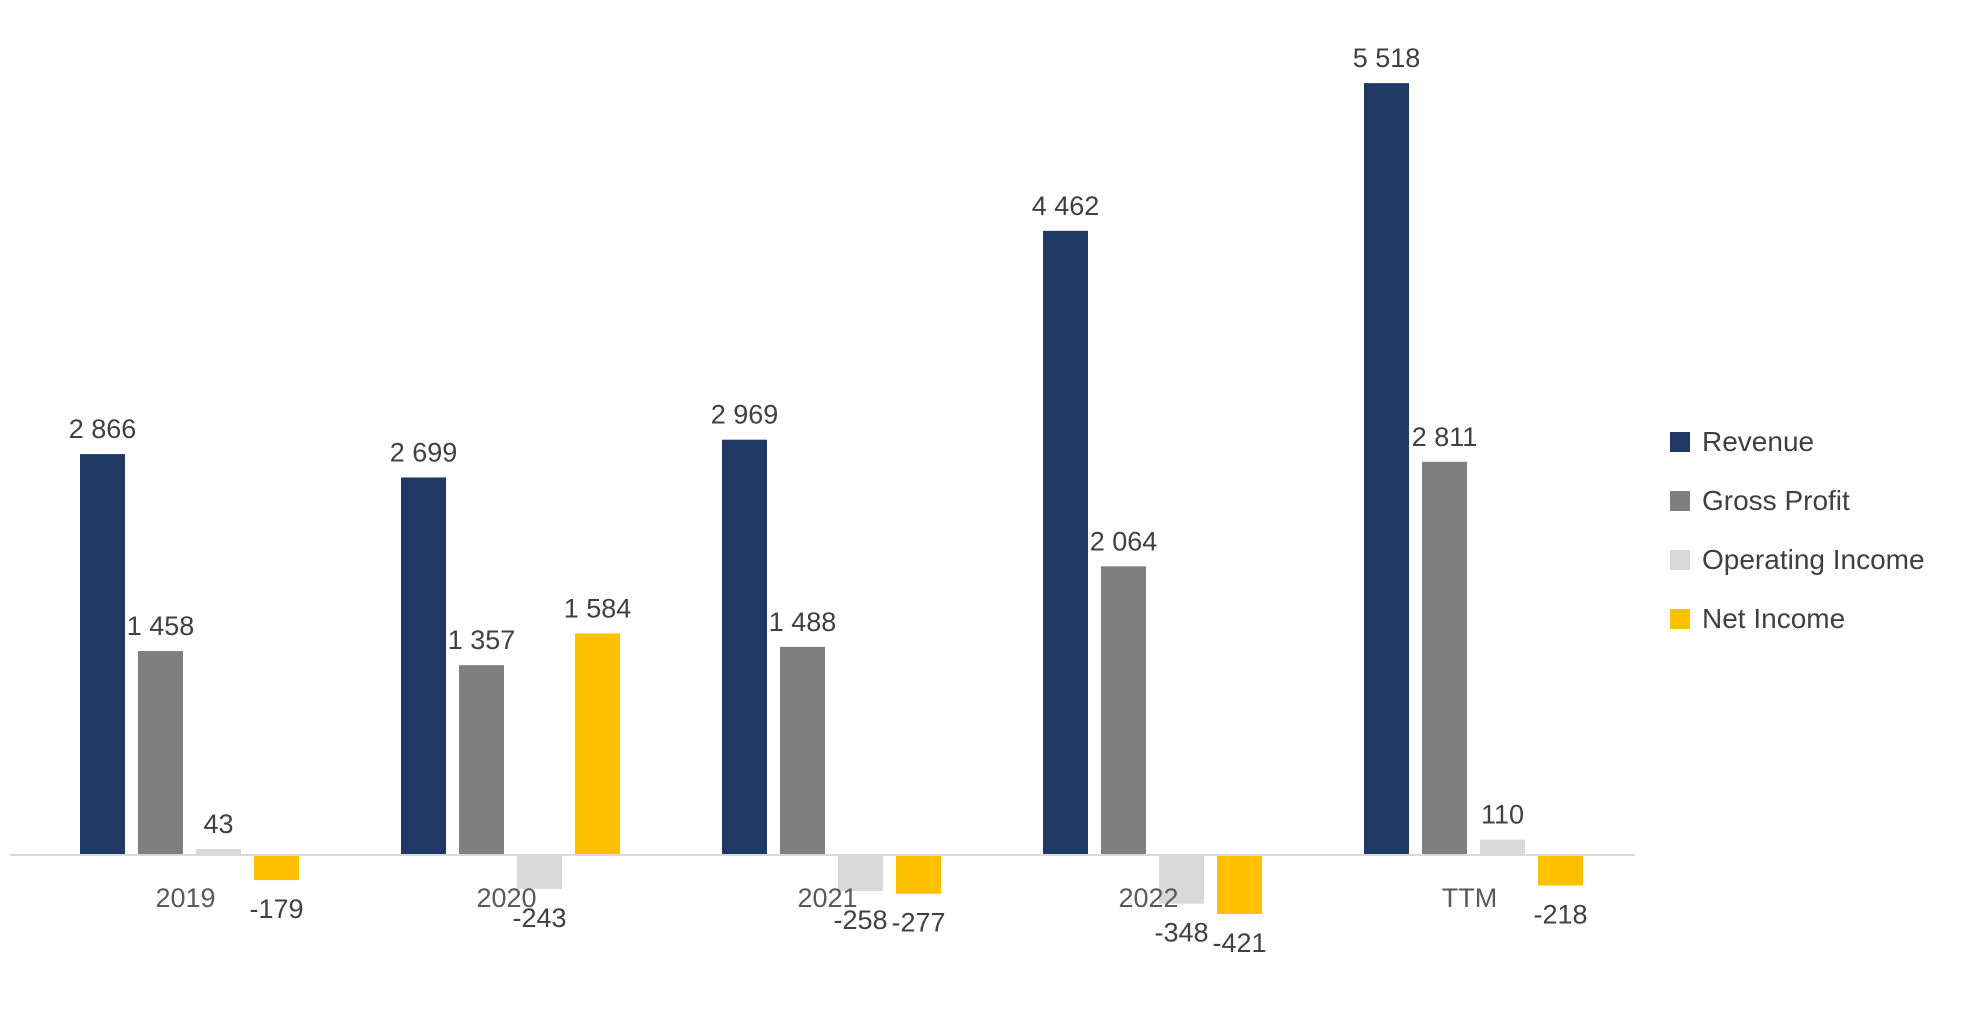 Image resolution: width=1961 pixels, height=1016 pixels. I want to click on bar-gross-profit-2020, so click(481, 760).